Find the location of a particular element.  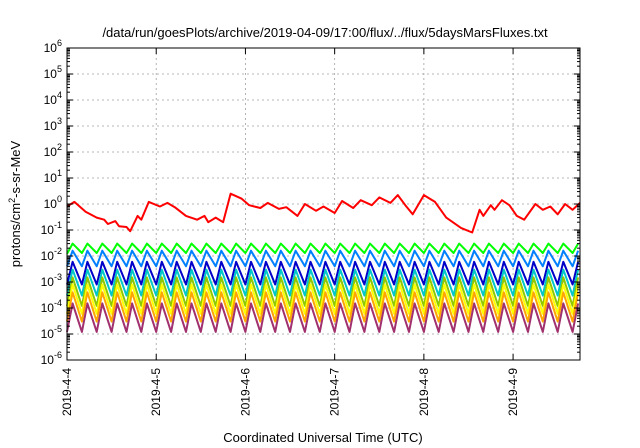

y-tick-exponent: 6 is located at coordinates (59, 43).